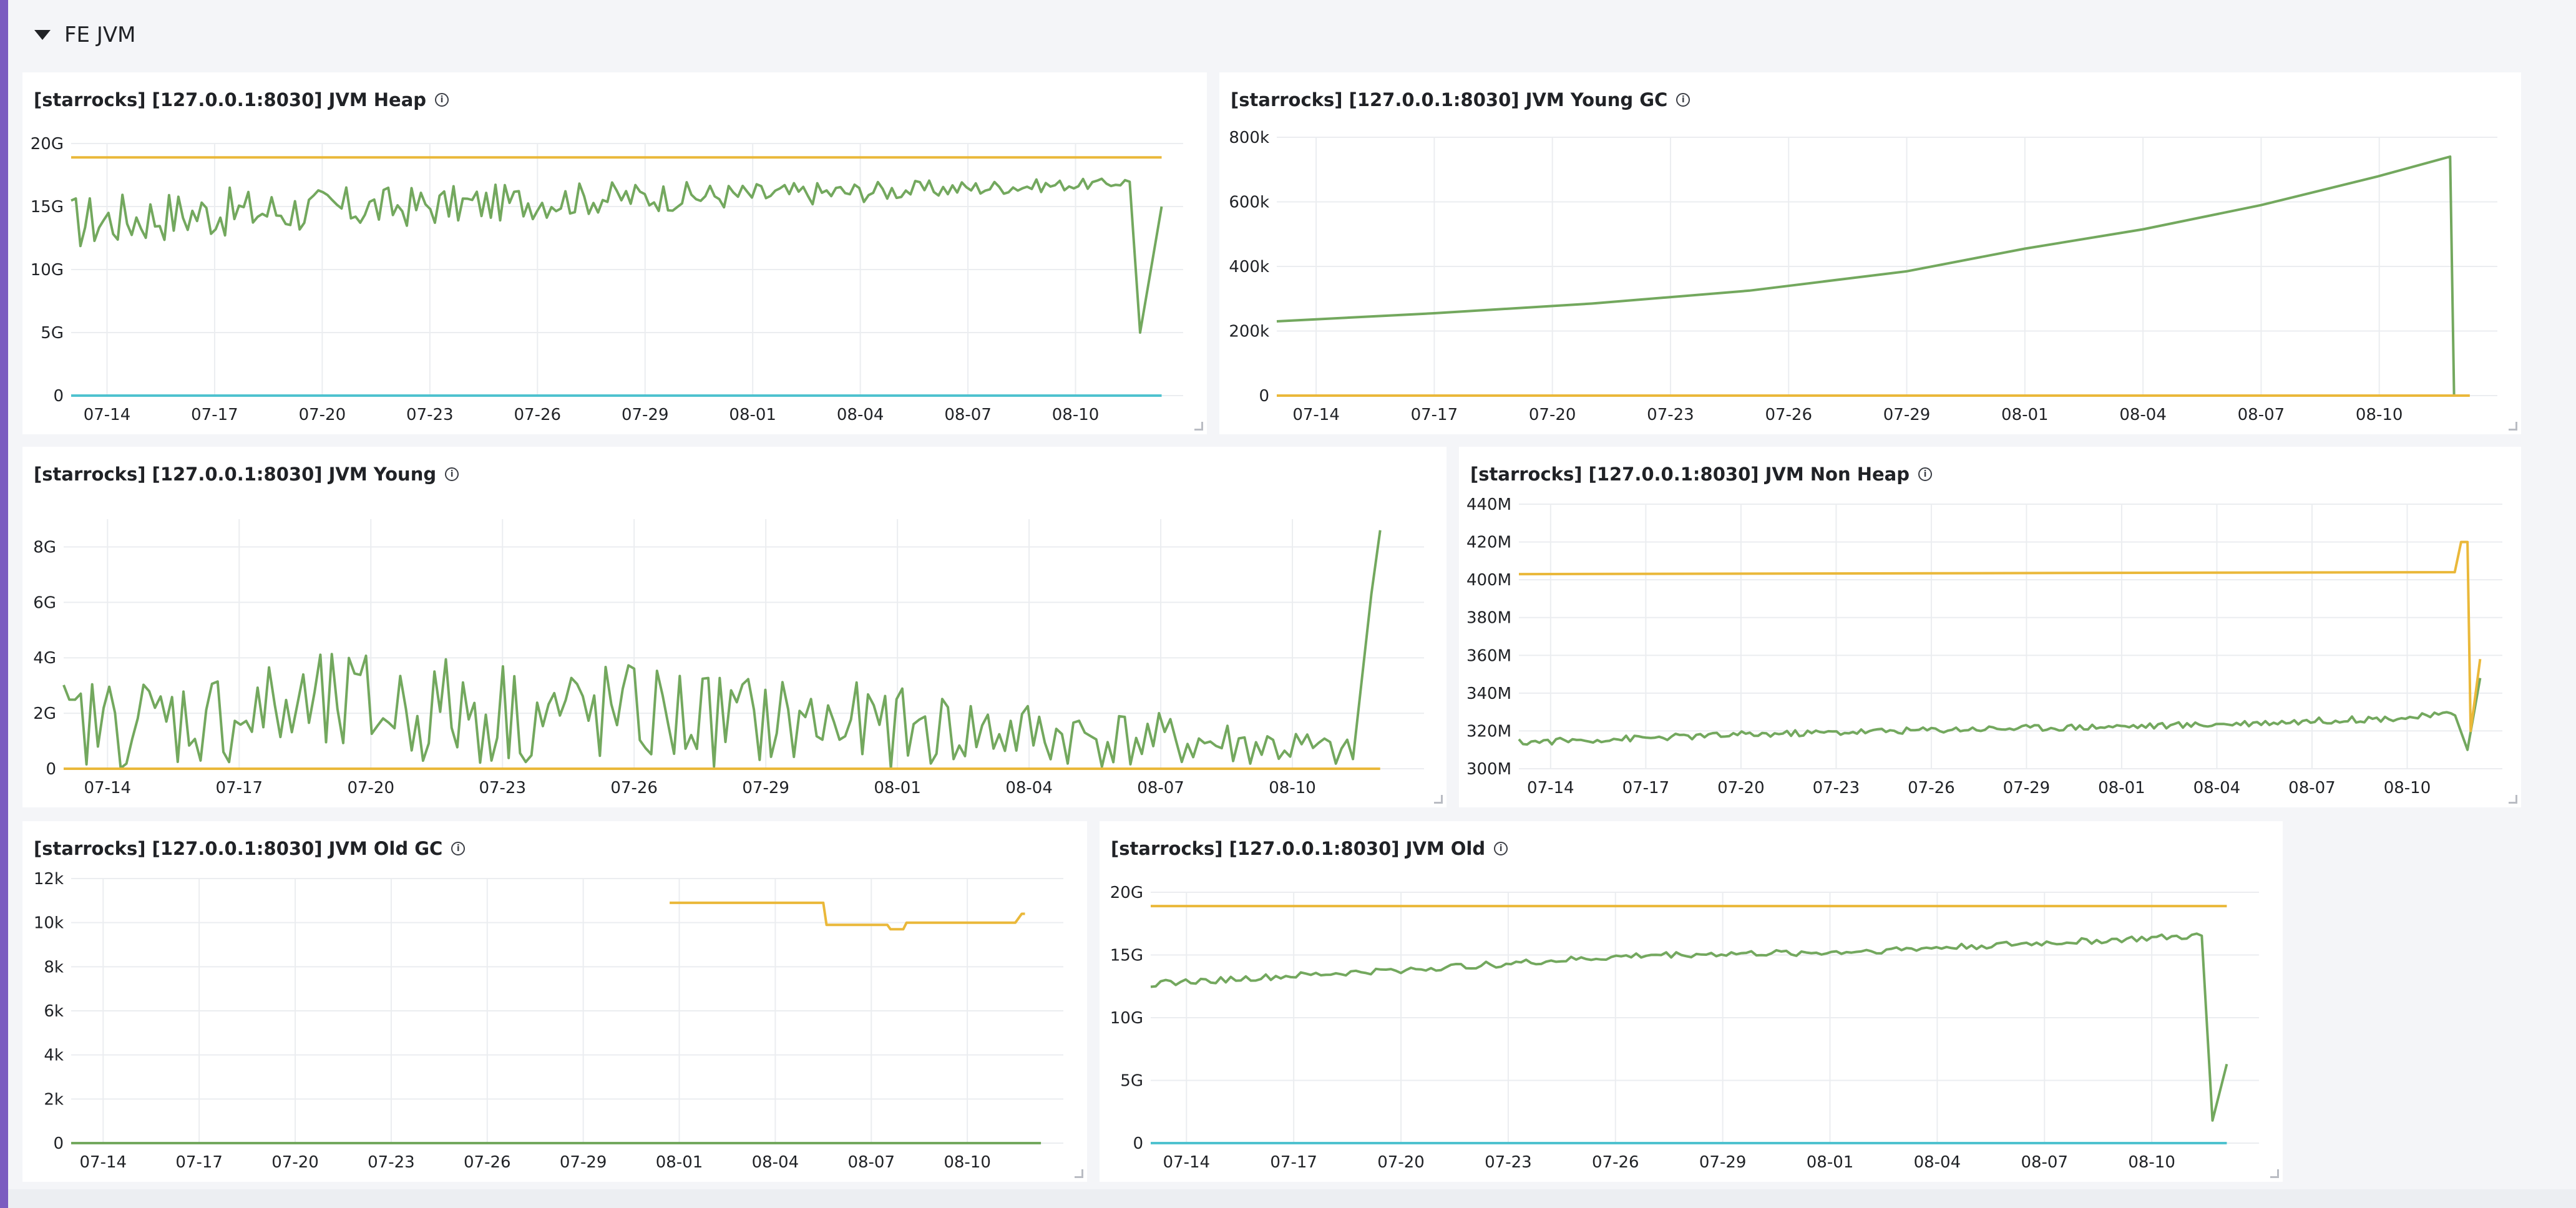 Image resolution: width=2576 pixels, height=1208 pixels. What do you see at coordinates (42, 35) in the screenshot?
I see `caret-down-icon` at bounding box center [42, 35].